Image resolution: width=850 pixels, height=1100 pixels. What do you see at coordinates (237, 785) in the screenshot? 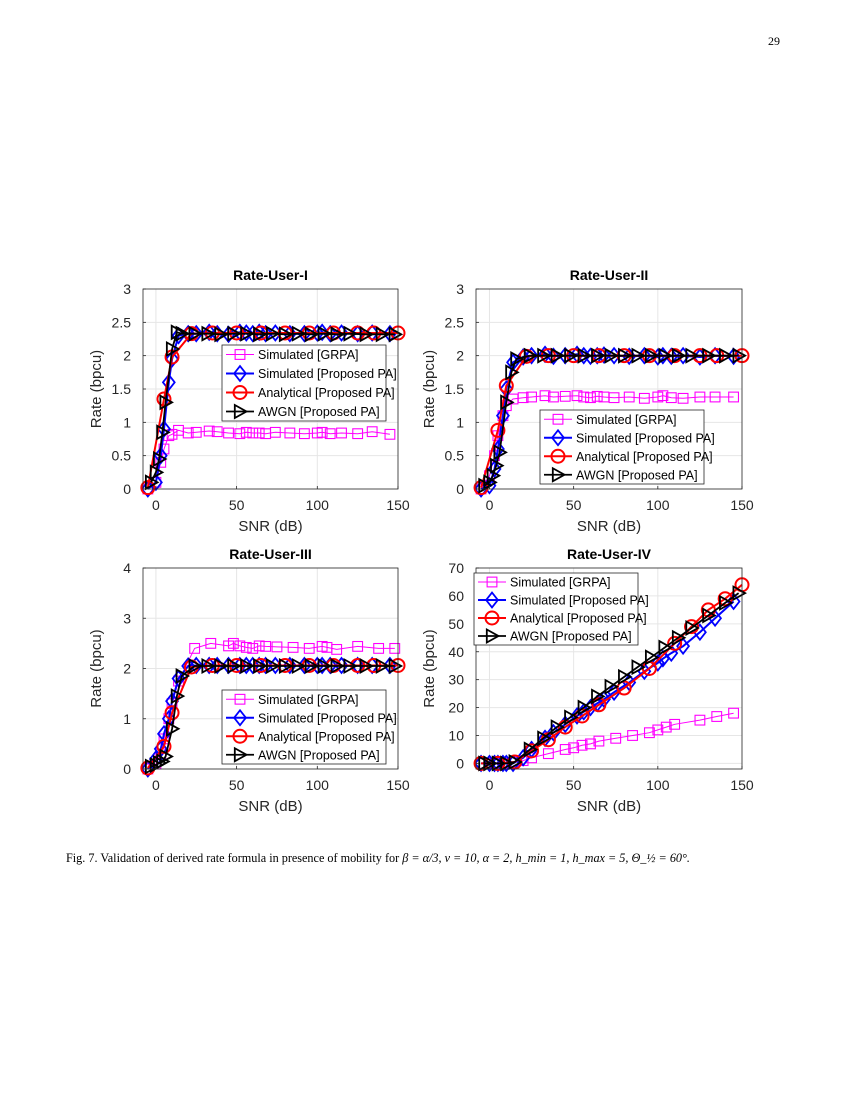
I see `x-tick-label: 50` at bounding box center [237, 785].